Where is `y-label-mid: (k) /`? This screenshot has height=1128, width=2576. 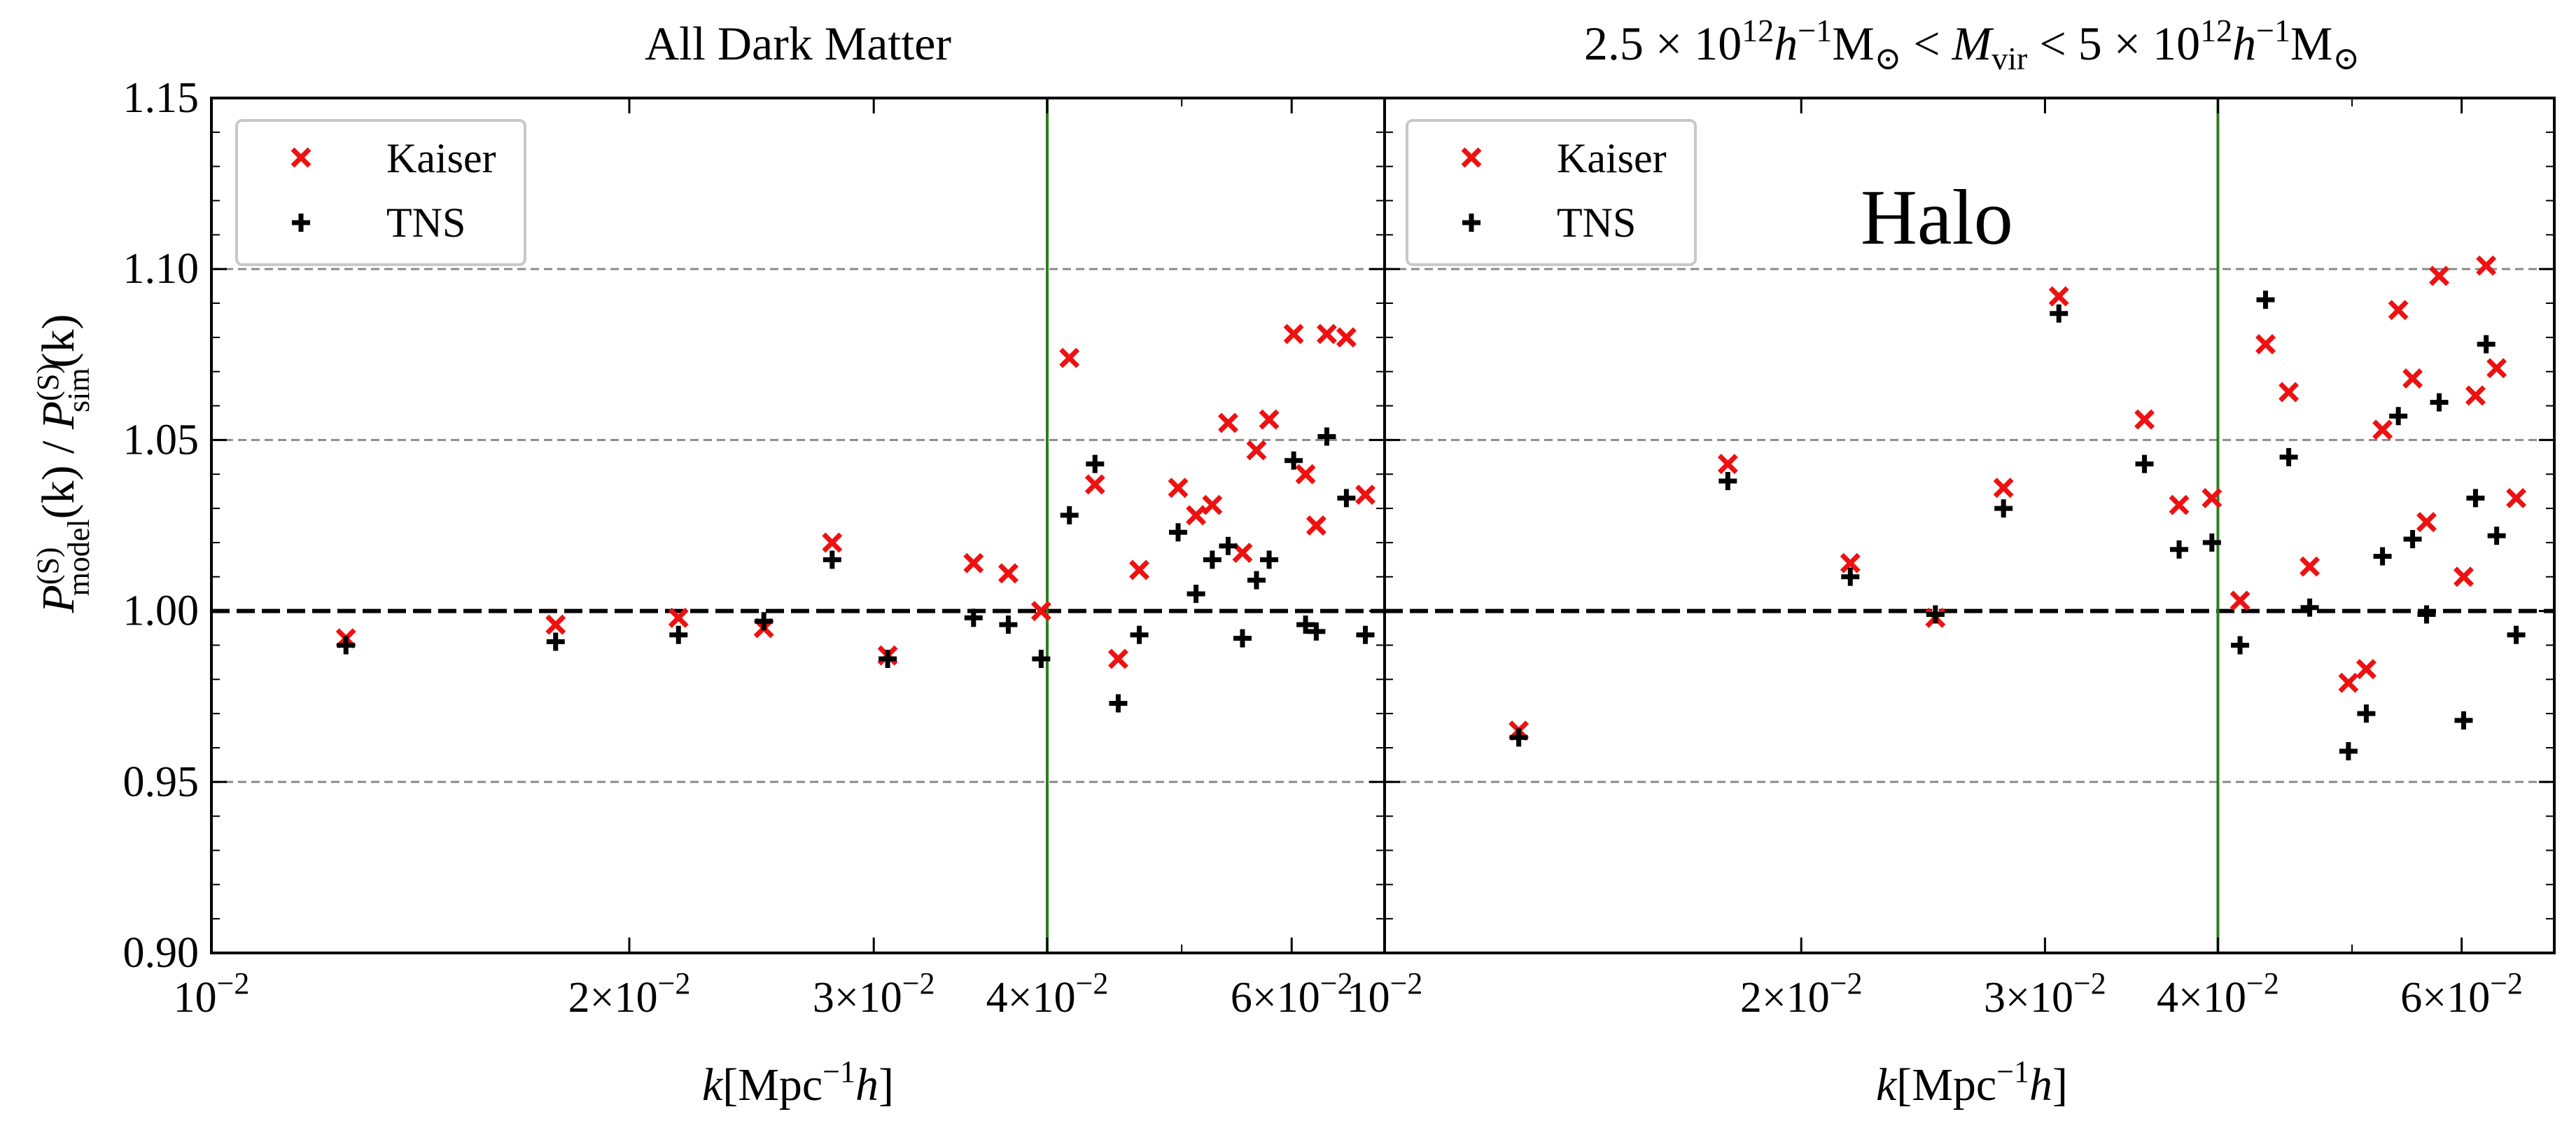
y-label-mid: (k) / is located at coordinates (58, 474).